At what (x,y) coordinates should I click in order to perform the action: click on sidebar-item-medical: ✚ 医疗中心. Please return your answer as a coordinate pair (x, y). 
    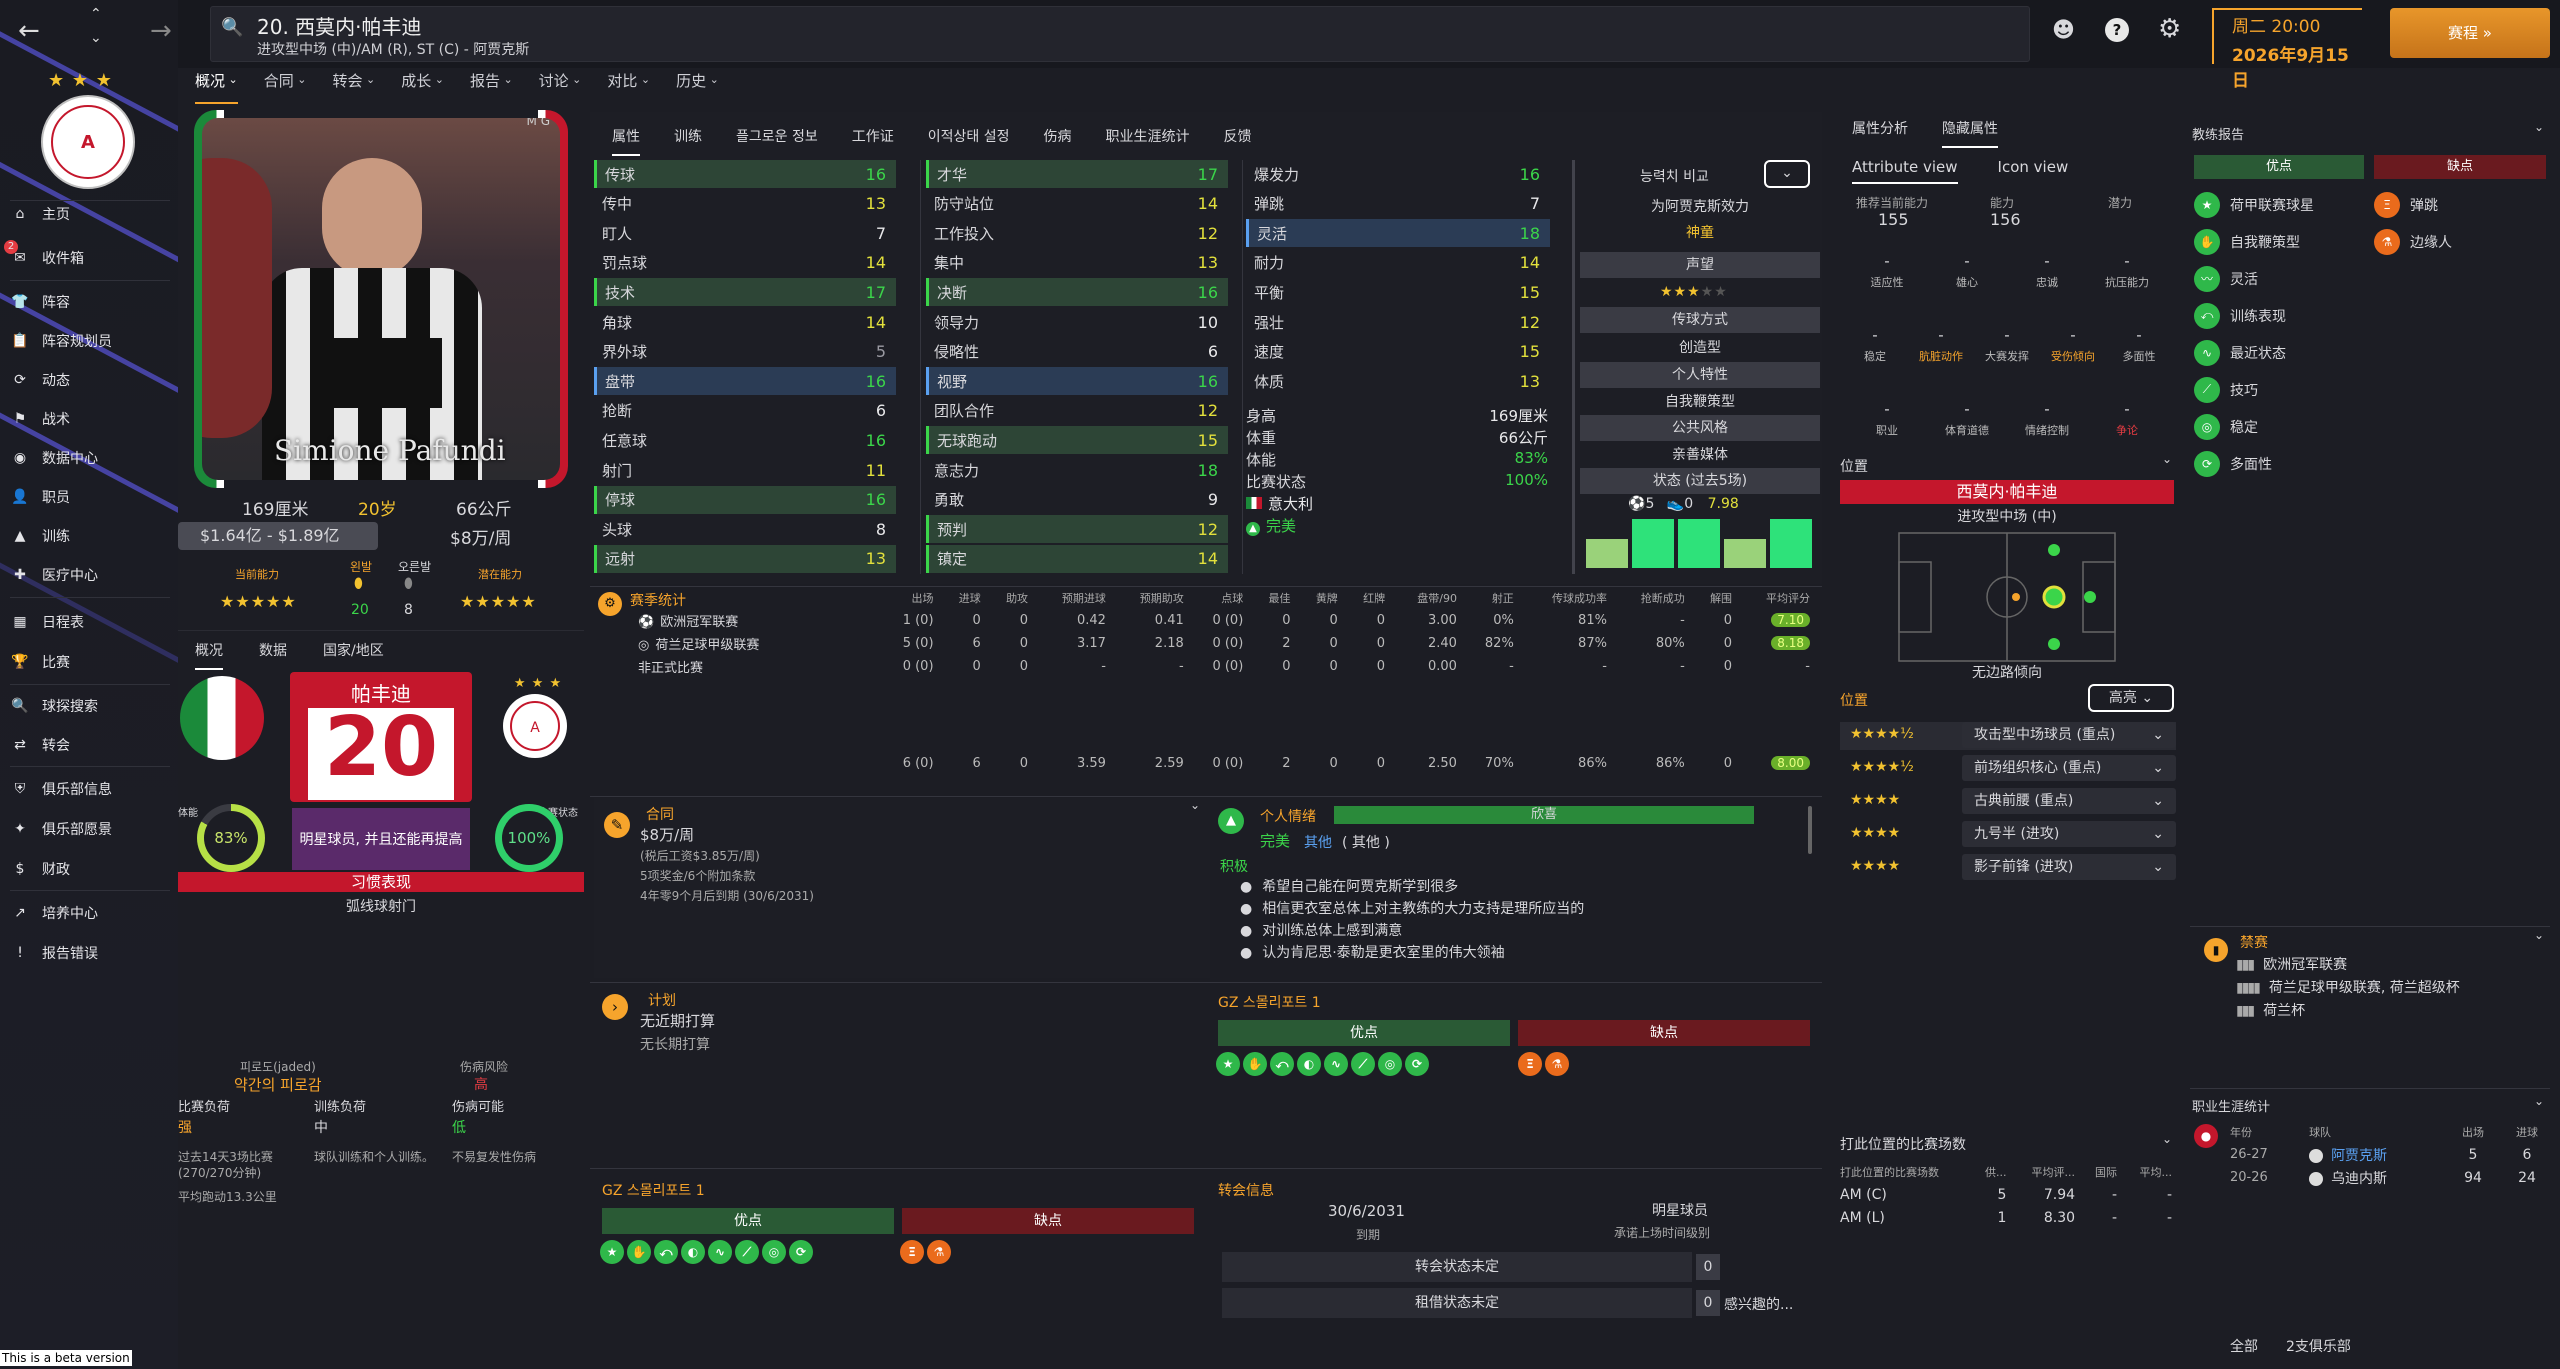
    Looking at the image, I should click on (90, 575).